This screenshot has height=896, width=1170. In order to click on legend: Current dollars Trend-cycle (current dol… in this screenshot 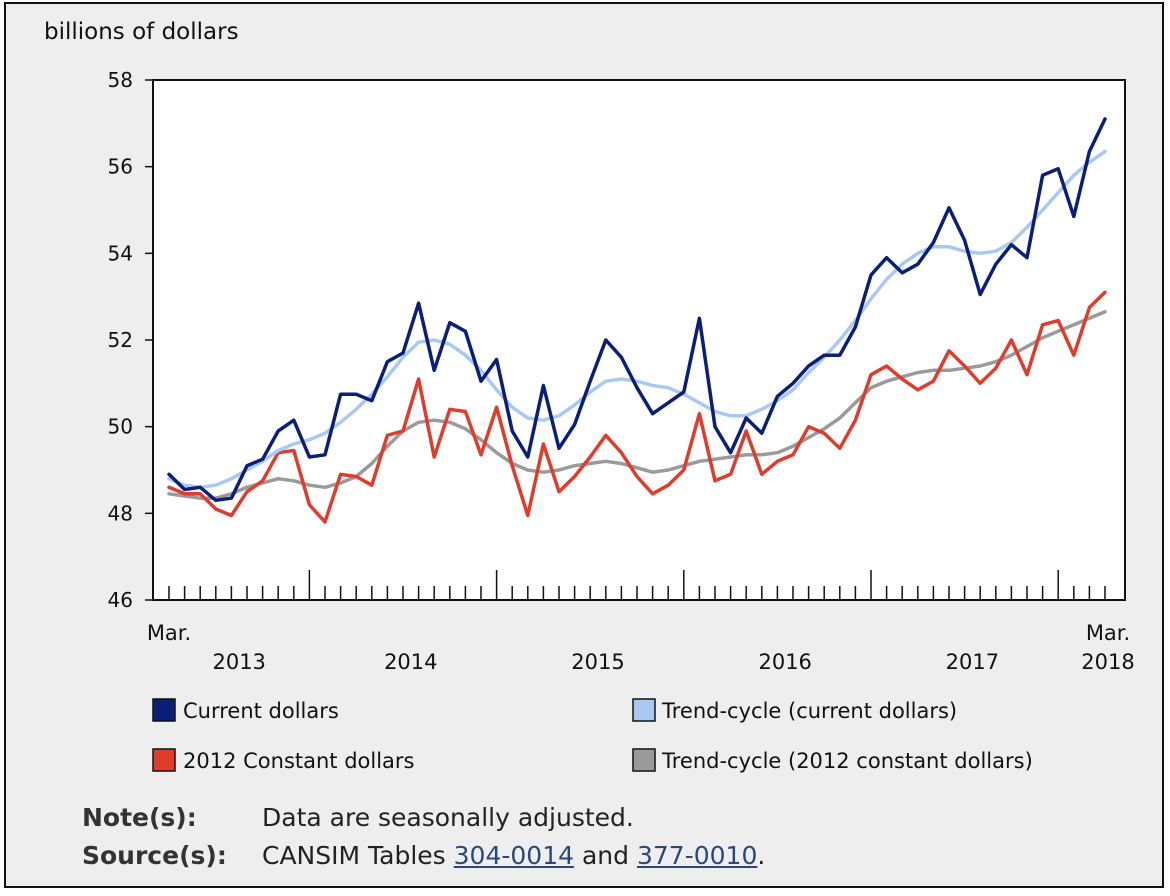, I will do `click(592, 735)`.